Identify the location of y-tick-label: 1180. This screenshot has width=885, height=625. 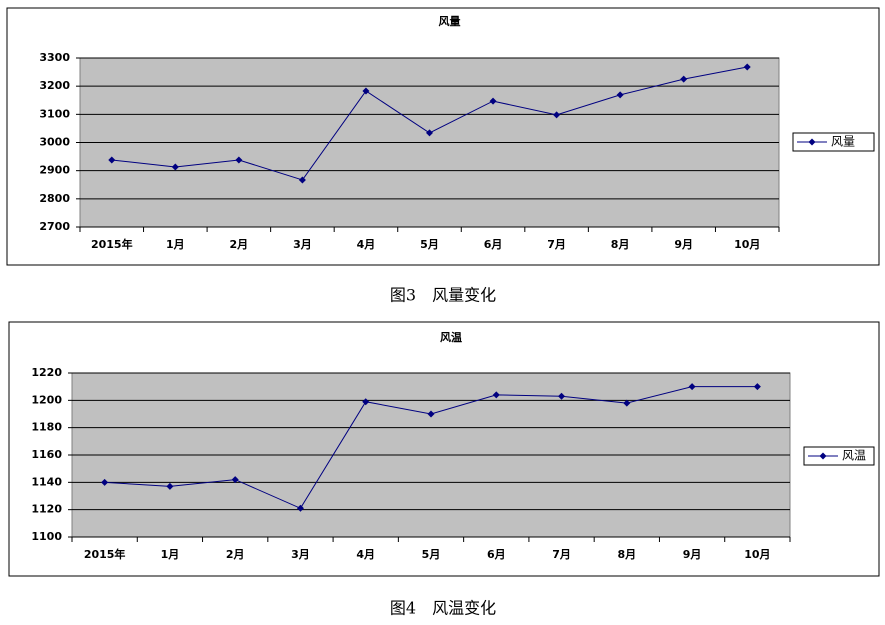
(46, 427).